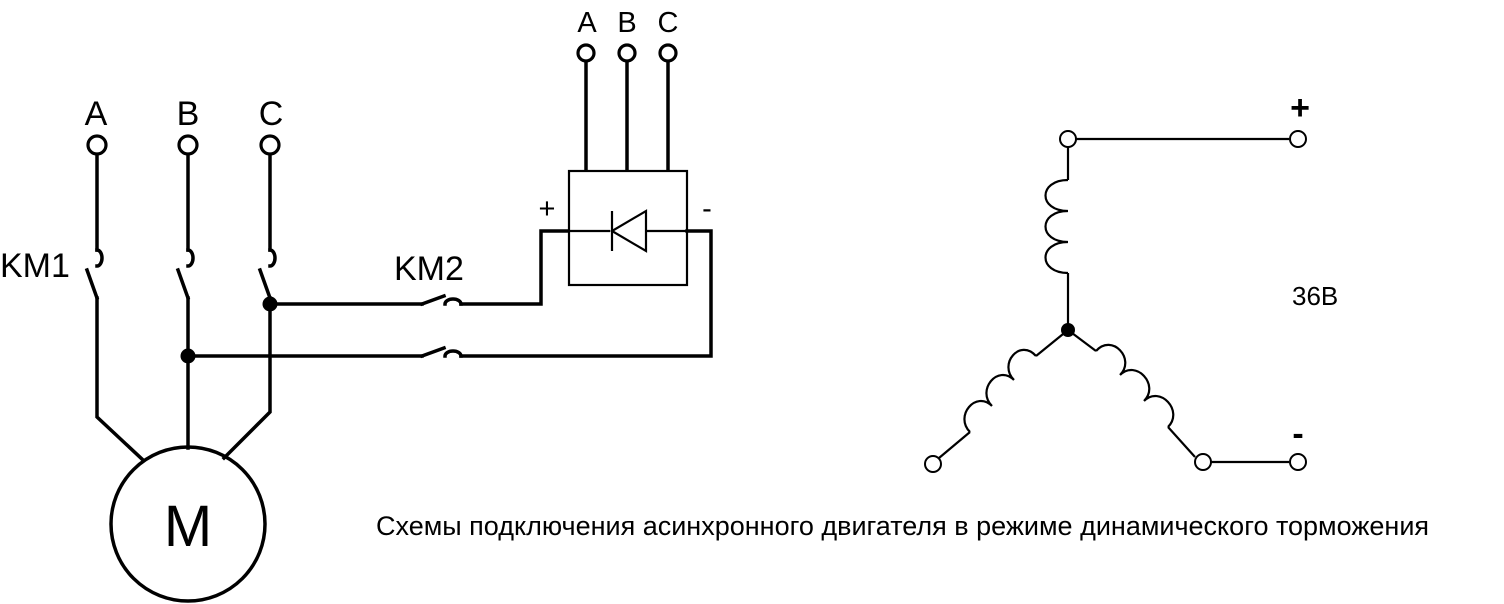 This screenshot has height=604, width=1504. Describe the element at coordinates (265, 284) in the screenshot. I see `km1-blade-c` at that location.